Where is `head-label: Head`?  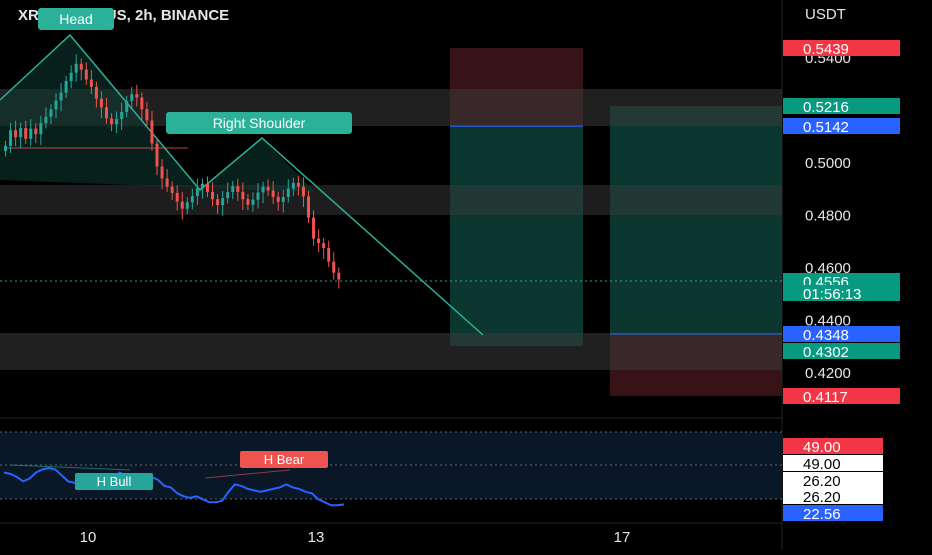 head-label: Head is located at coordinates (76, 19).